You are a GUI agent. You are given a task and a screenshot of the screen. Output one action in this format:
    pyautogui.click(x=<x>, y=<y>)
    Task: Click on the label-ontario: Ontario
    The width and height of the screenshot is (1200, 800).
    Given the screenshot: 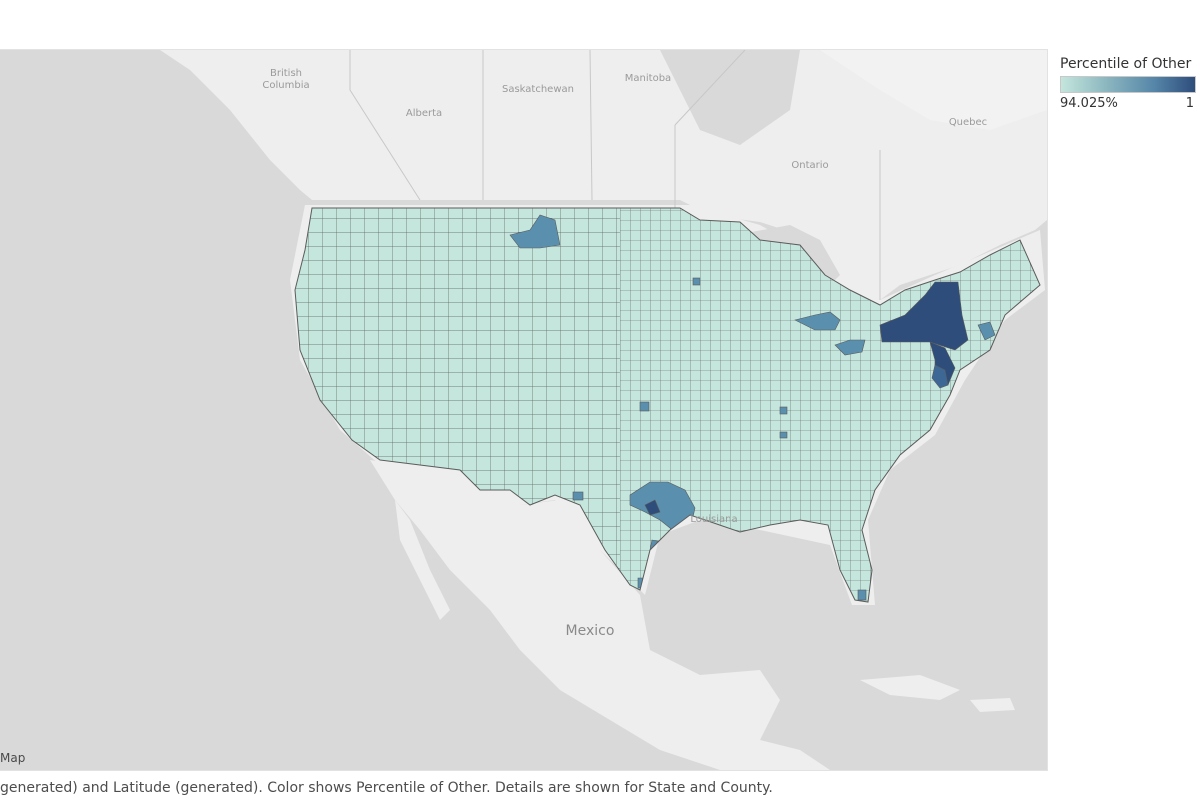 What is the action you would take?
    pyautogui.click(x=809, y=165)
    